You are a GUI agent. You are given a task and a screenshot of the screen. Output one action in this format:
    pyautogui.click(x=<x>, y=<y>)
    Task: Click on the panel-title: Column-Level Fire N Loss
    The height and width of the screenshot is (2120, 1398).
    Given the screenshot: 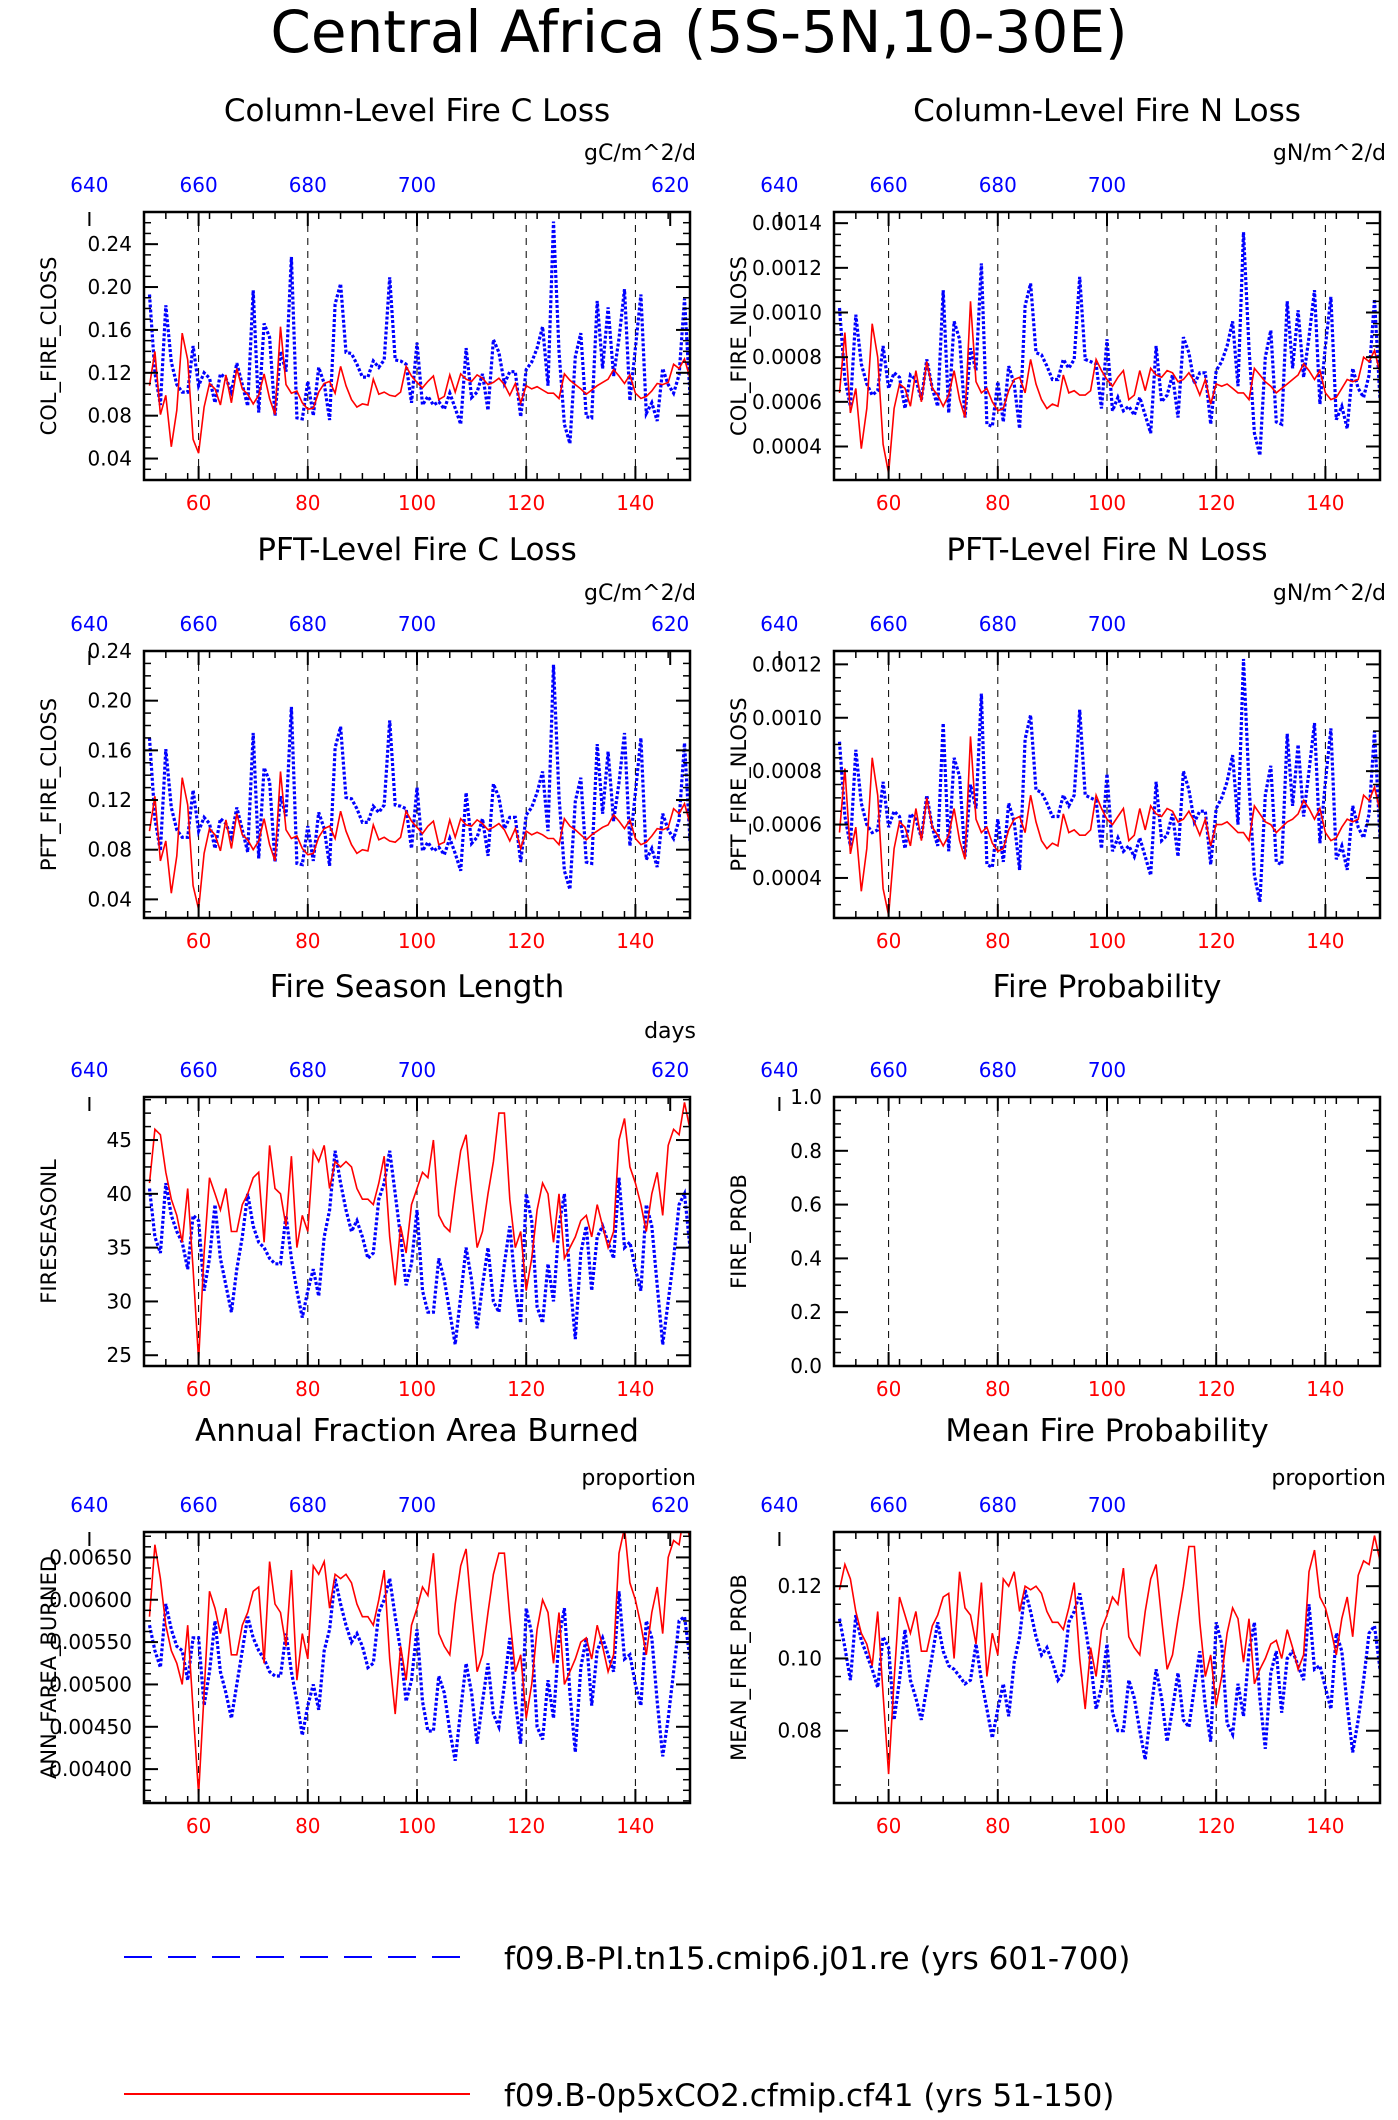 What is the action you would take?
    pyautogui.click(x=1107, y=111)
    